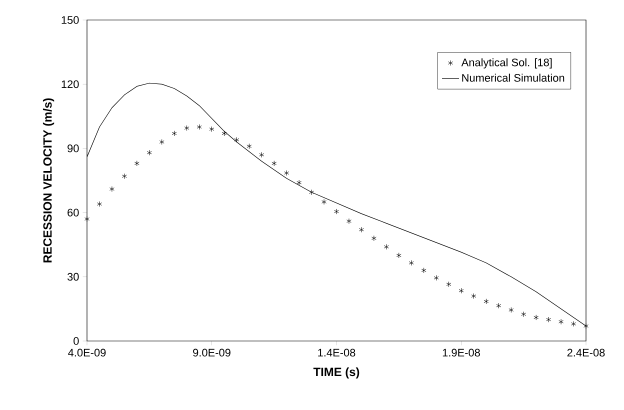 The height and width of the screenshot is (410, 624). Describe the element at coordinates (73, 148) in the screenshot. I see `y-tick-label: 90` at that location.